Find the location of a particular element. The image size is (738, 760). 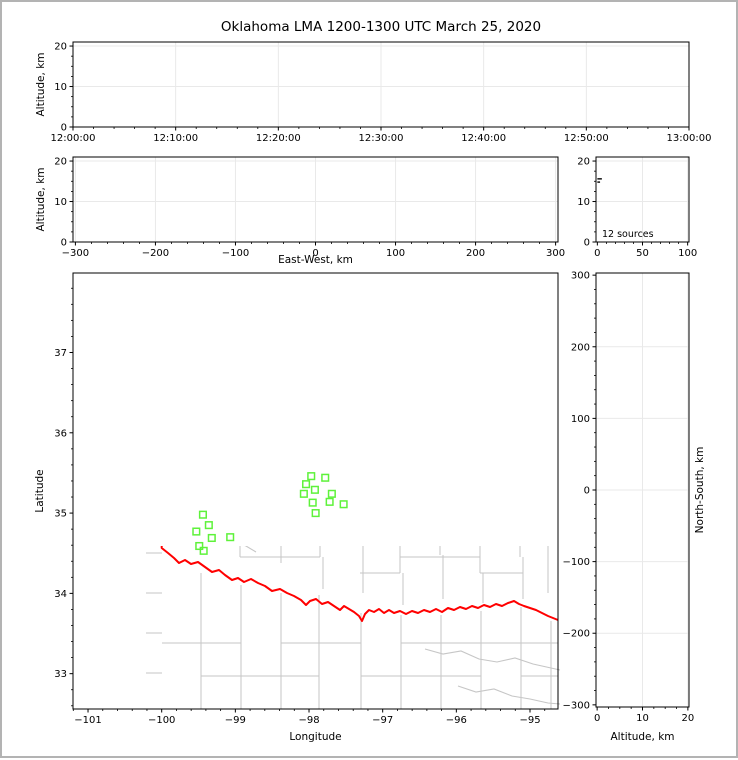

x-tick-label: −97 is located at coordinates (382, 720).